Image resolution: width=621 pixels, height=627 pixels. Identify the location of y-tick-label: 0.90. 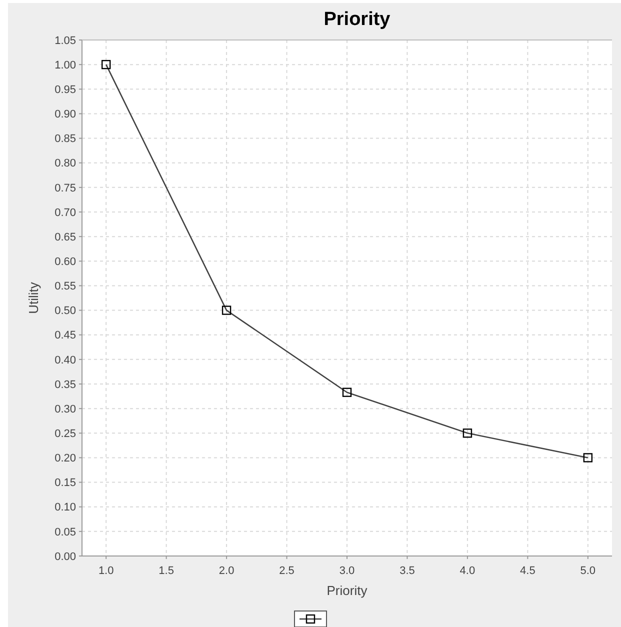
(65, 114).